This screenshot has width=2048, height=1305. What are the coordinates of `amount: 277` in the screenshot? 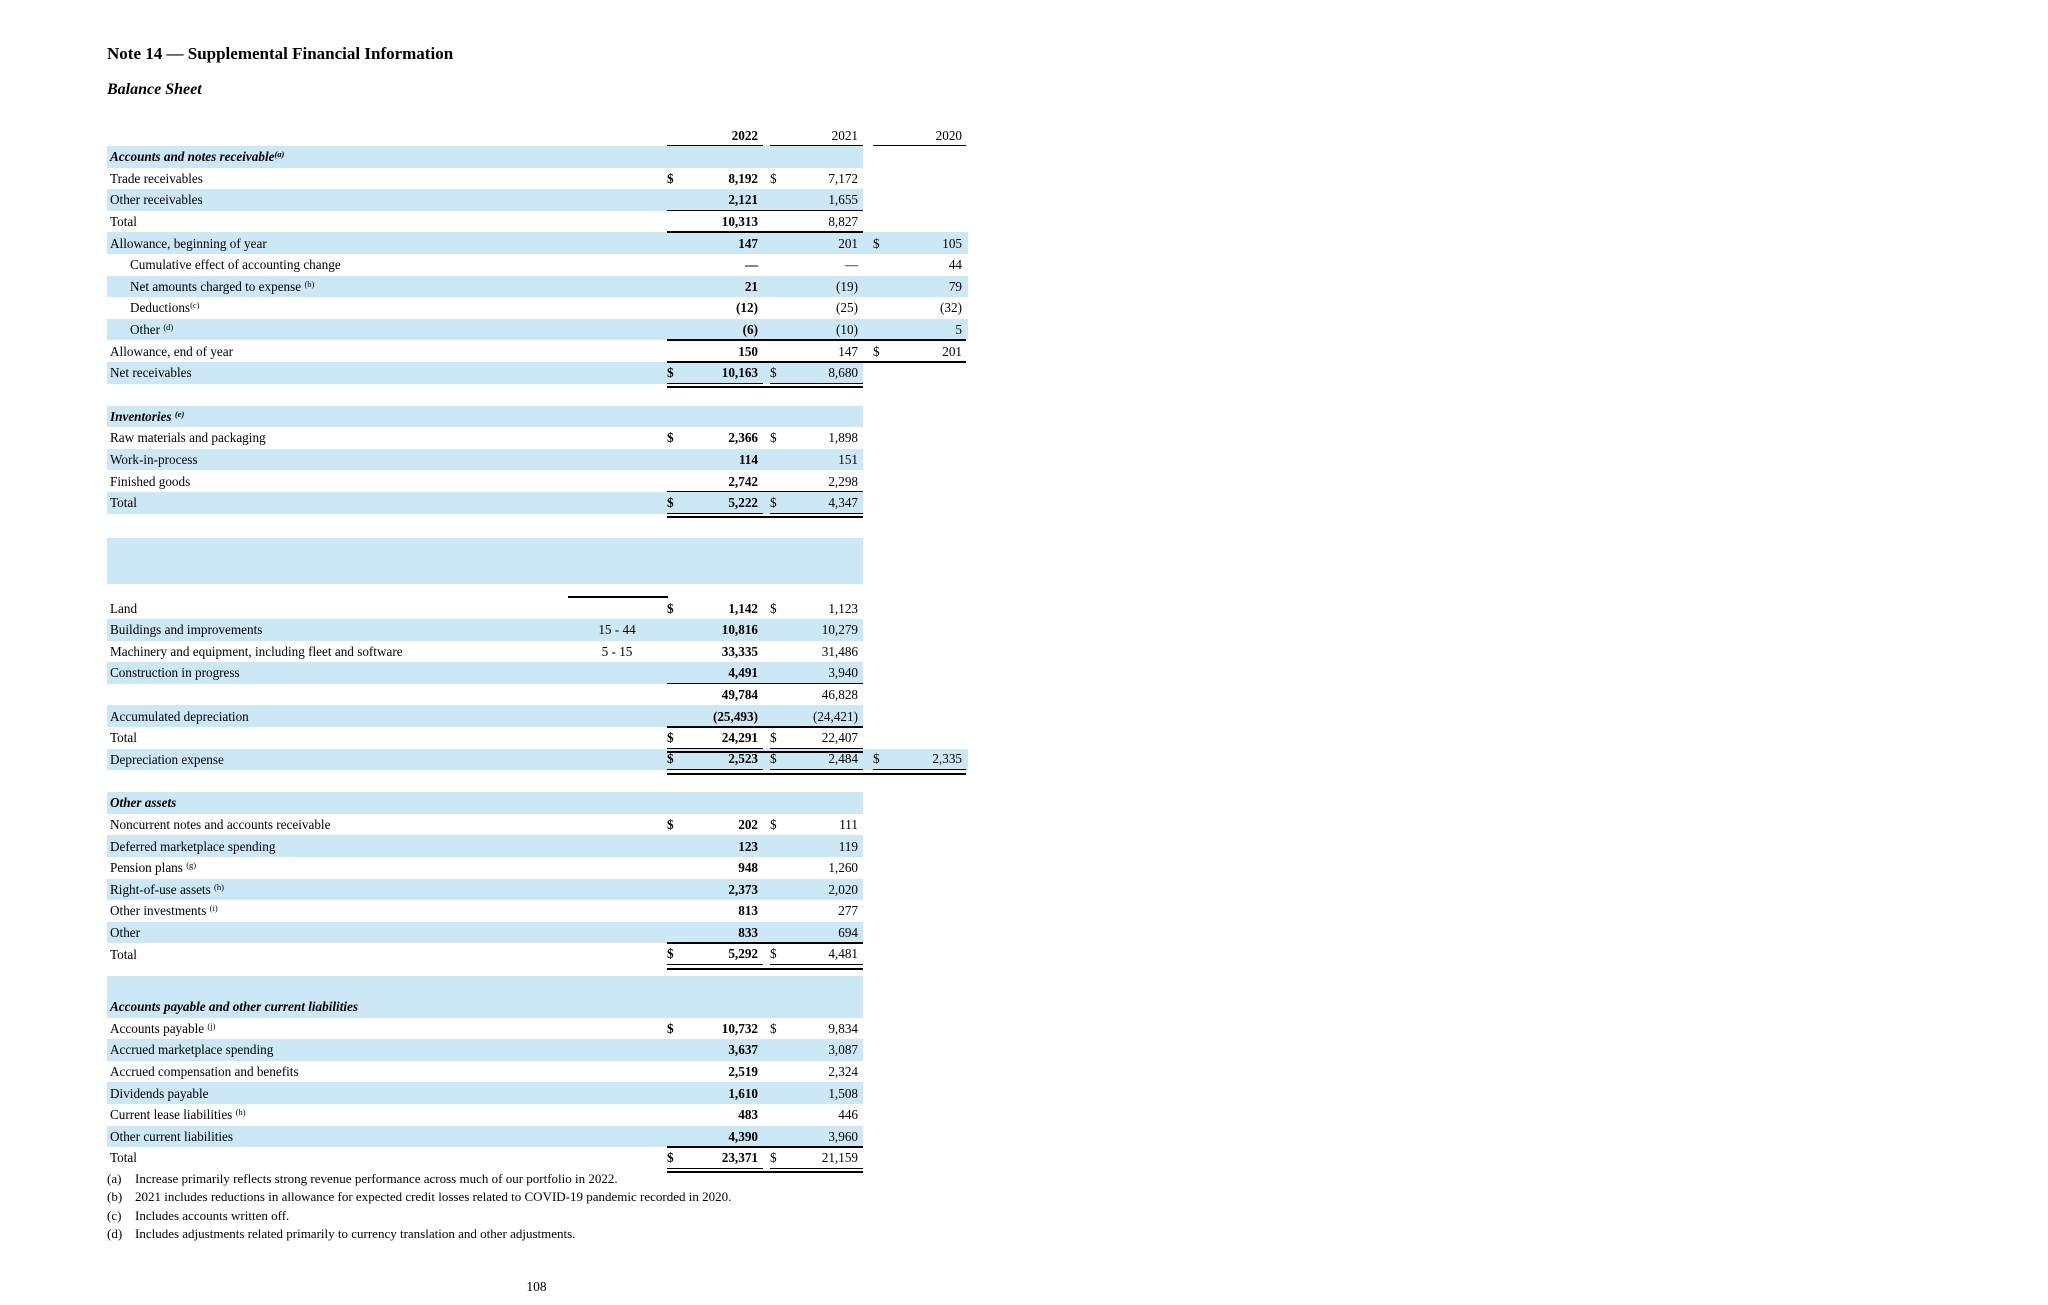 It's located at (848, 911).